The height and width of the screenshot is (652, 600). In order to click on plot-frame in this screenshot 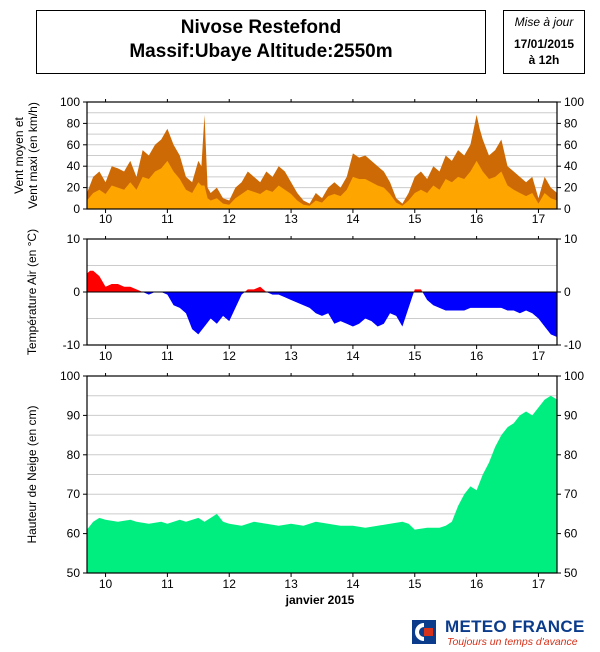, I will do `click(322, 155)`.